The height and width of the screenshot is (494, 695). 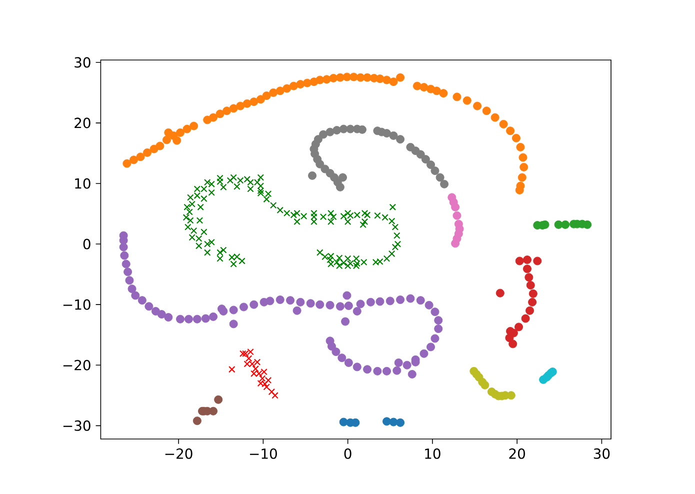 What do you see at coordinates (86, 244) in the screenshot?
I see `y-tick-label: 0` at bounding box center [86, 244].